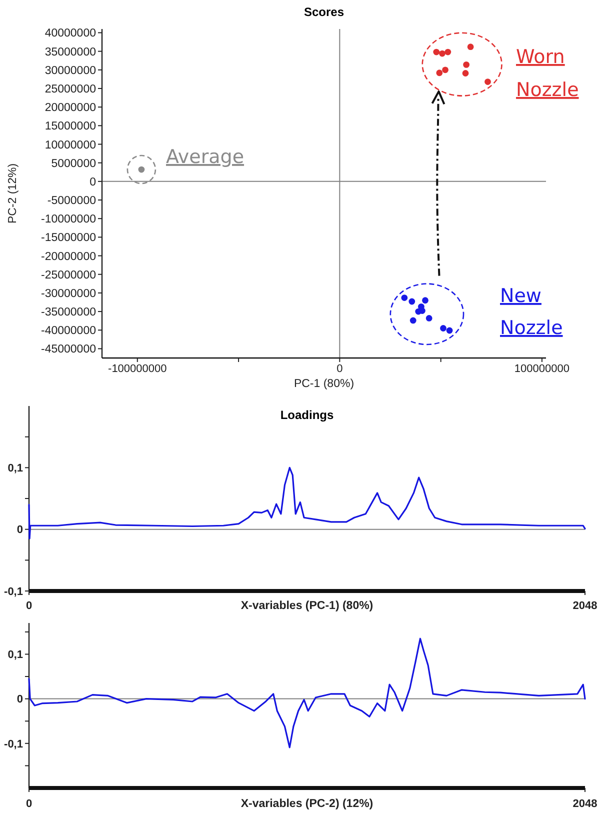  What do you see at coordinates (70, 52) in the screenshot?
I see `y-tick-label: 35000000` at bounding box center [70, 52].